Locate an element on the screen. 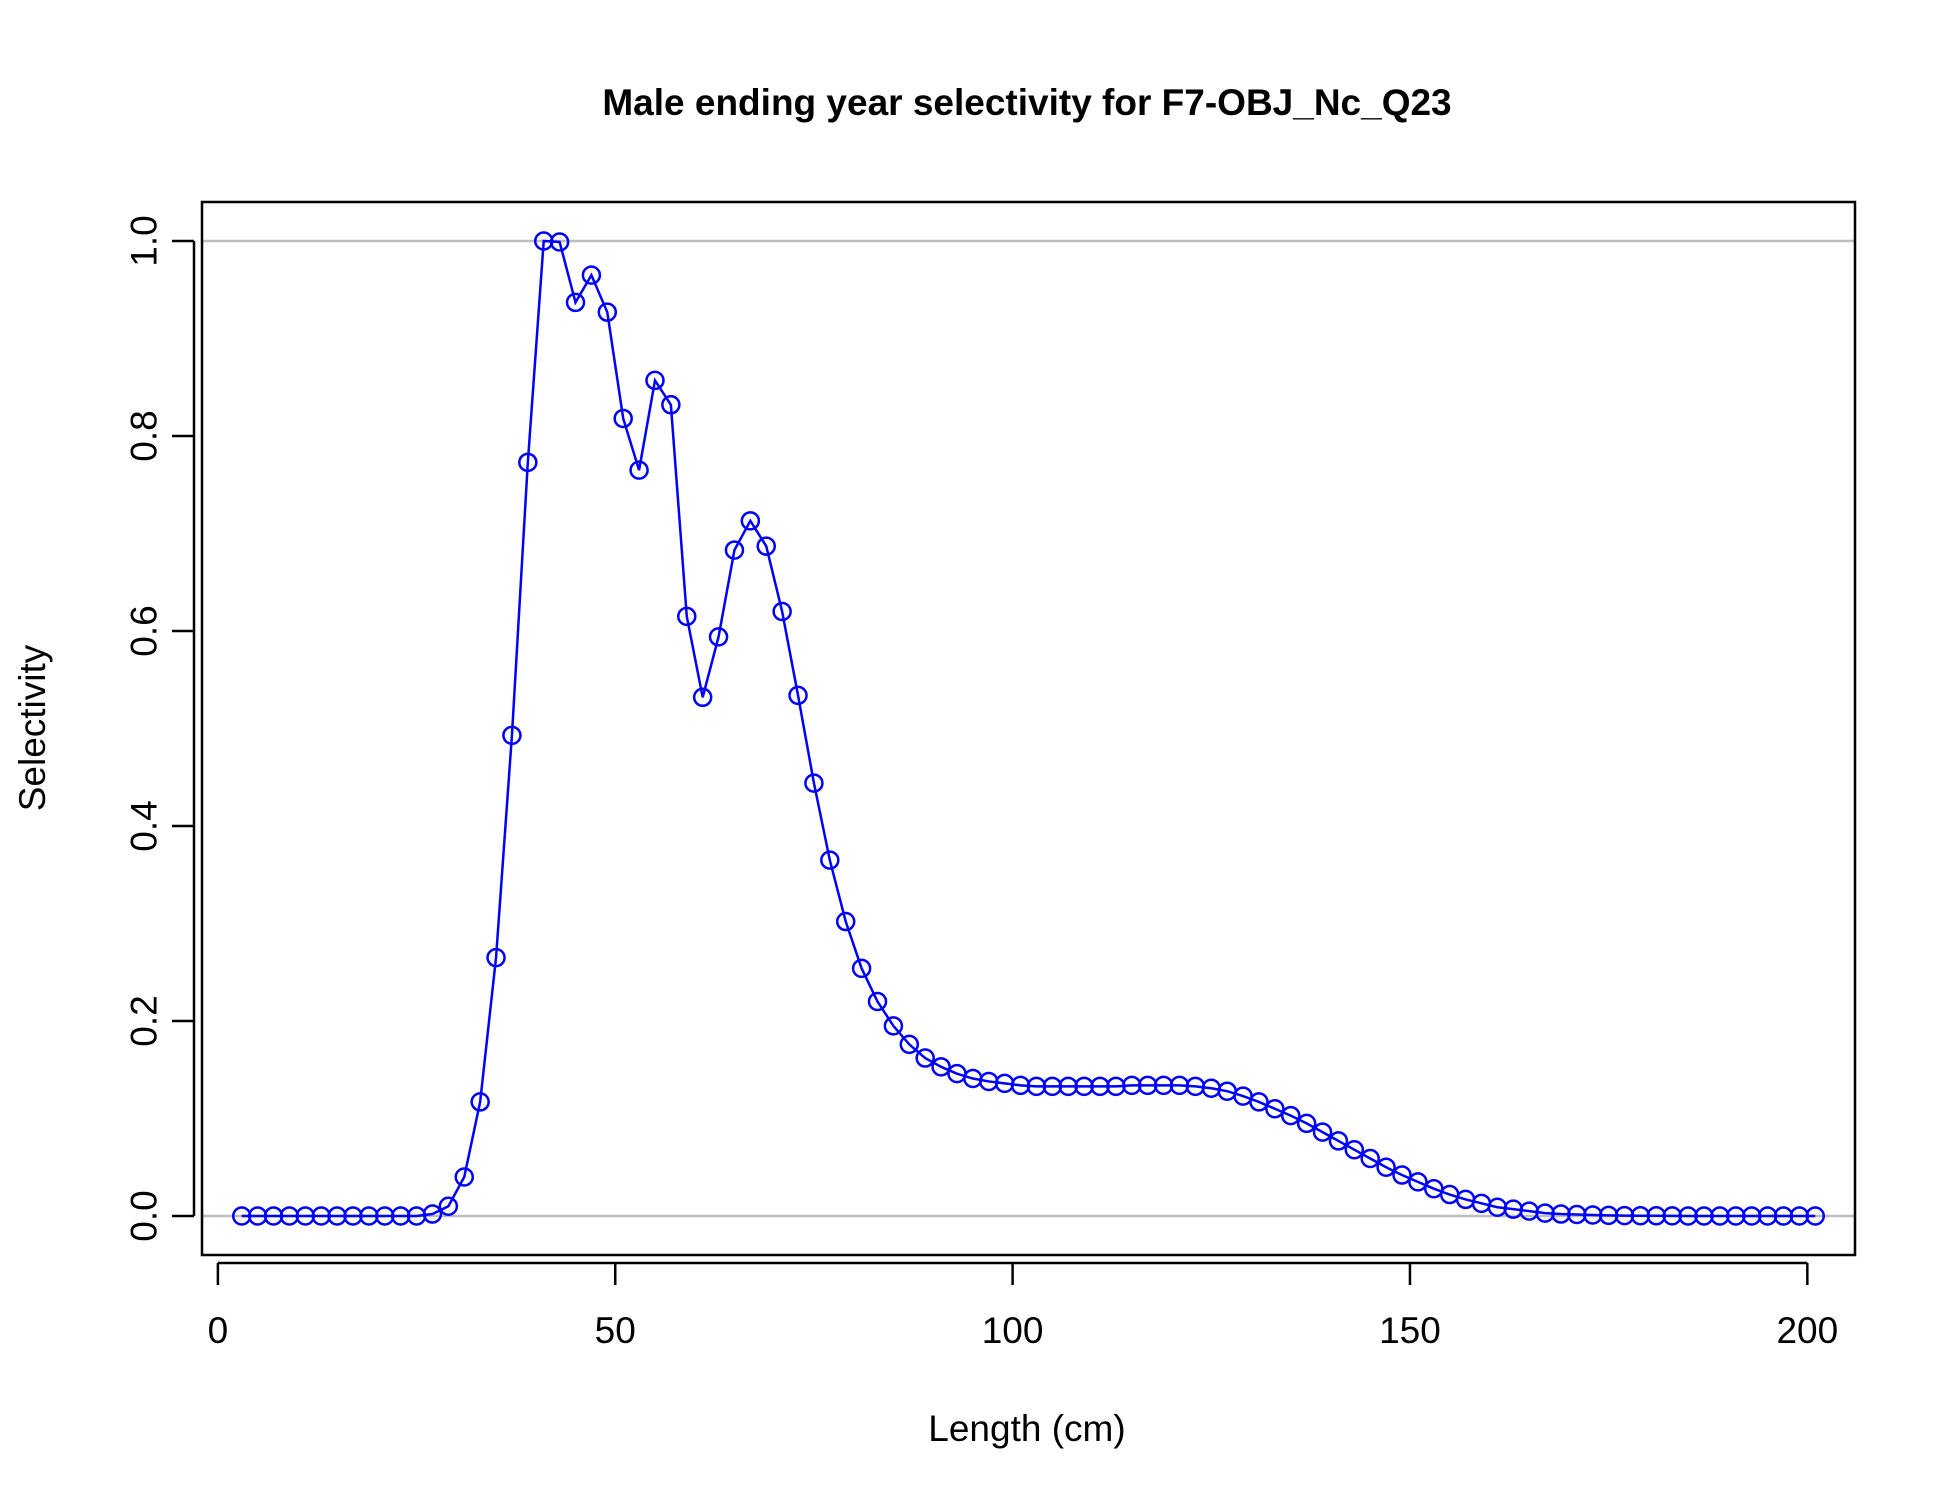  x-tick-label: 200 is located at coordinates (1807, 1330).